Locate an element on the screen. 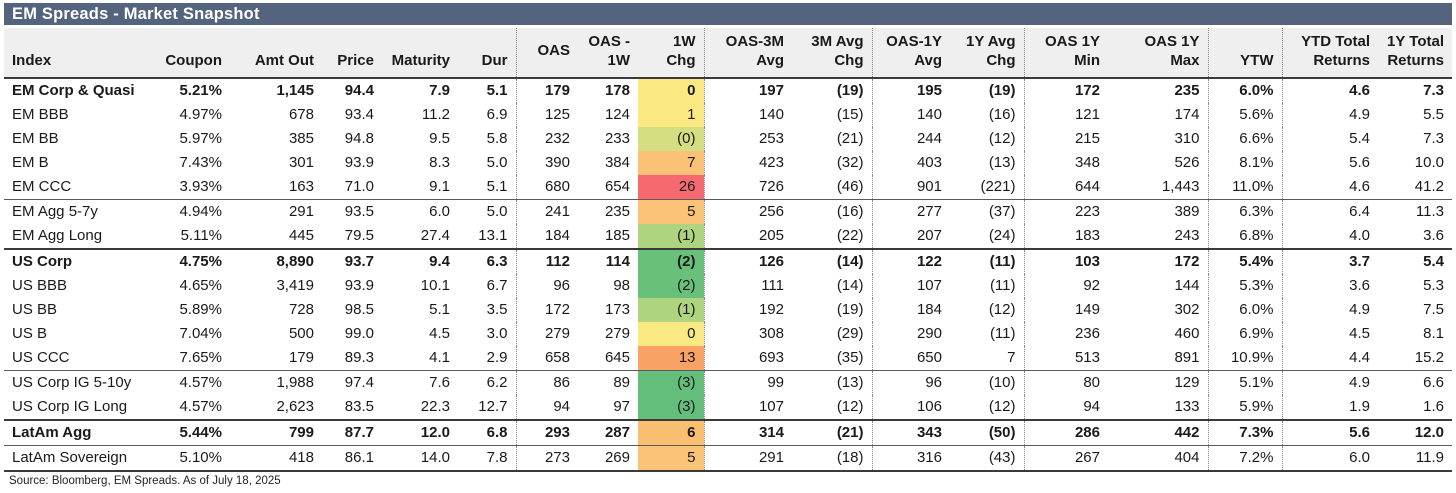  value-cell: 6.3 is located at coordinates (487, 261).